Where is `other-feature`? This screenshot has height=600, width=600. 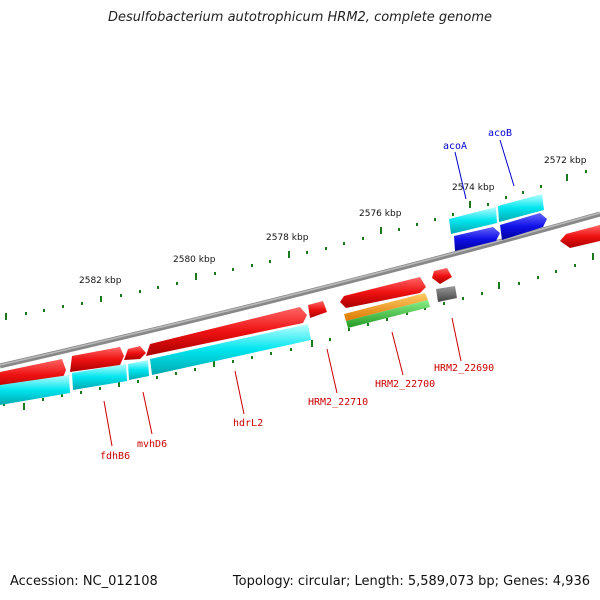 other-feature is located at coordinates (446, 294).